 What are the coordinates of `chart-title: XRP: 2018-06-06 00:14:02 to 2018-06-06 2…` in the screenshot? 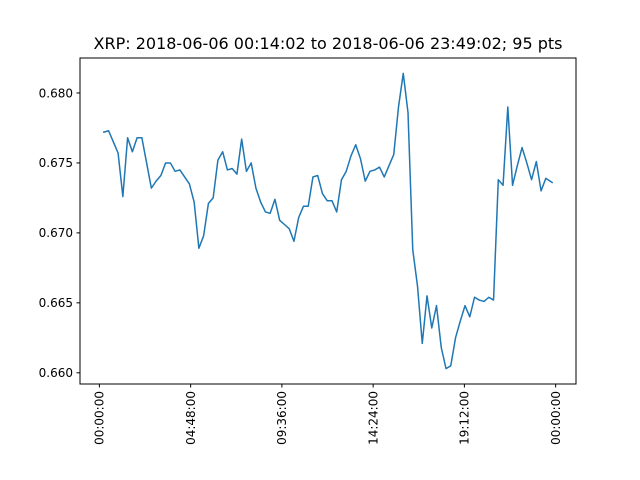 It's located at (328, 43).